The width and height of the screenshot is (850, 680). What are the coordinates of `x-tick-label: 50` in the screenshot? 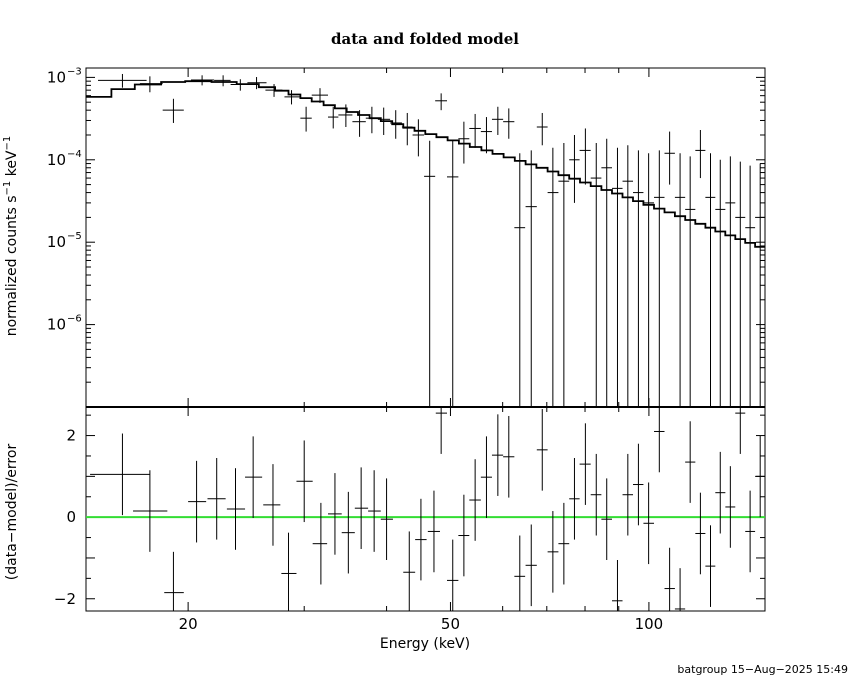 It's located at (450, 624).